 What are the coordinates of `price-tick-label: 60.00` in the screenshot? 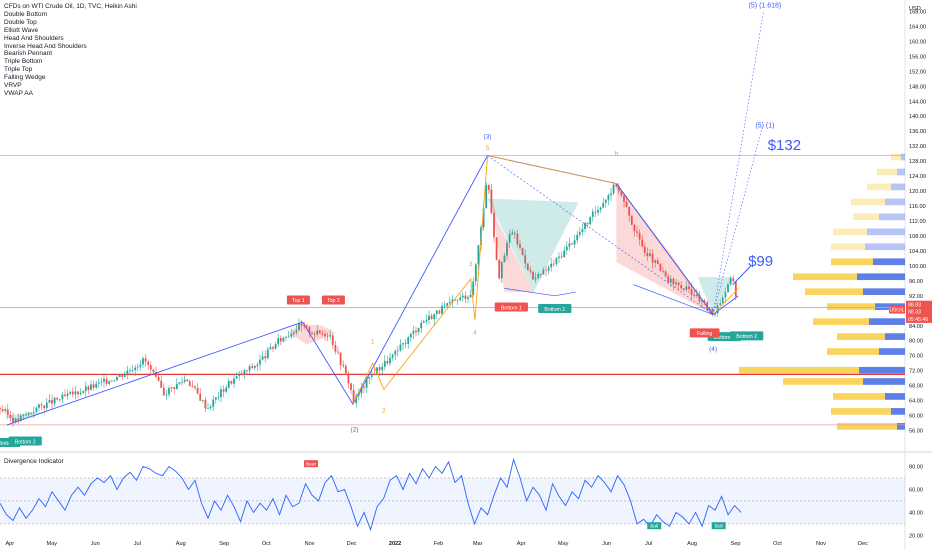 It's located at (916, 417).